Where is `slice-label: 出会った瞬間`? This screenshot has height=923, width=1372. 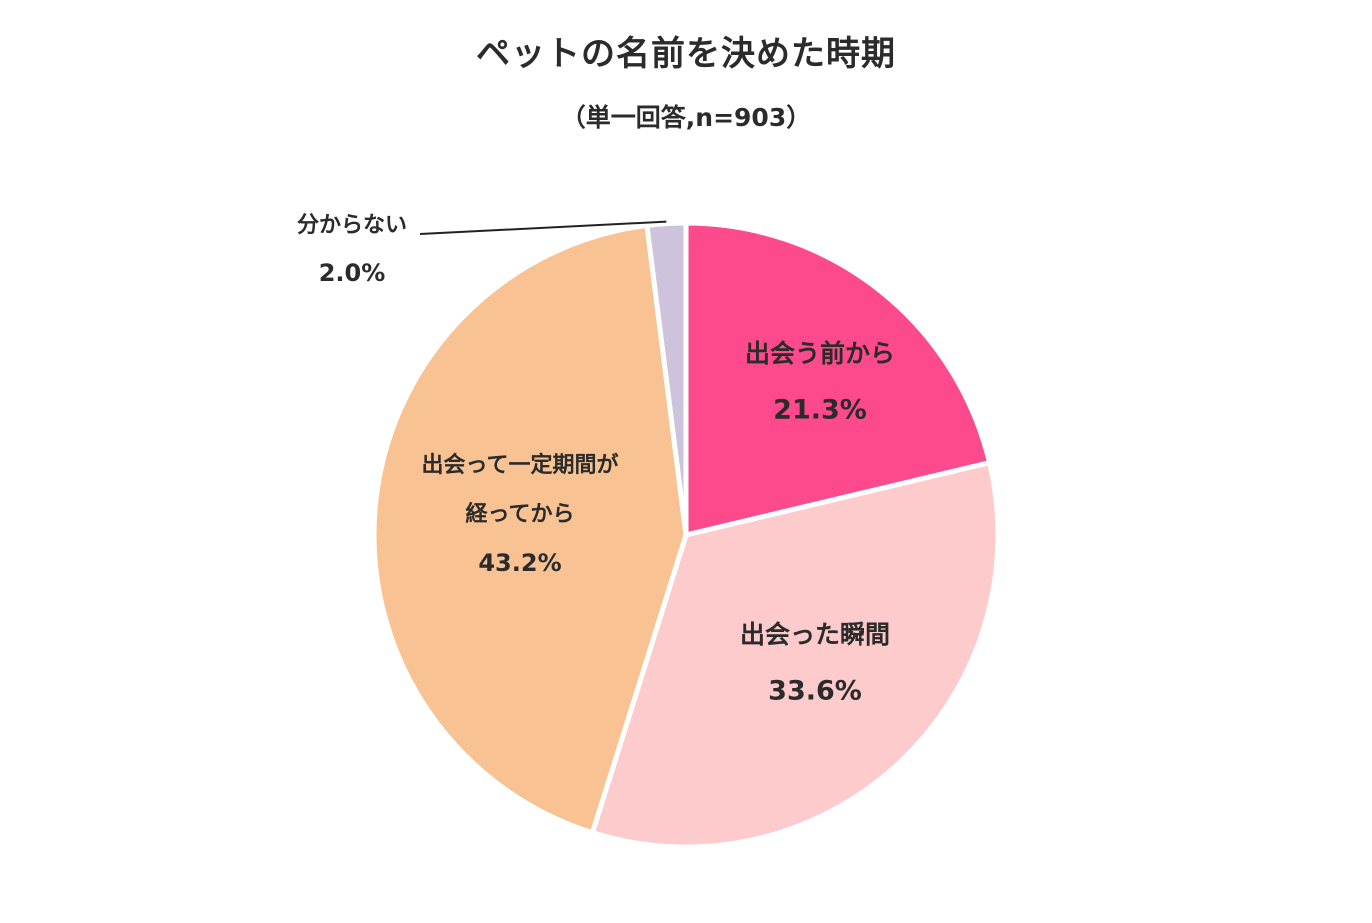 slice-label: 出会った瞬間 is located at coordinates (815, 634).